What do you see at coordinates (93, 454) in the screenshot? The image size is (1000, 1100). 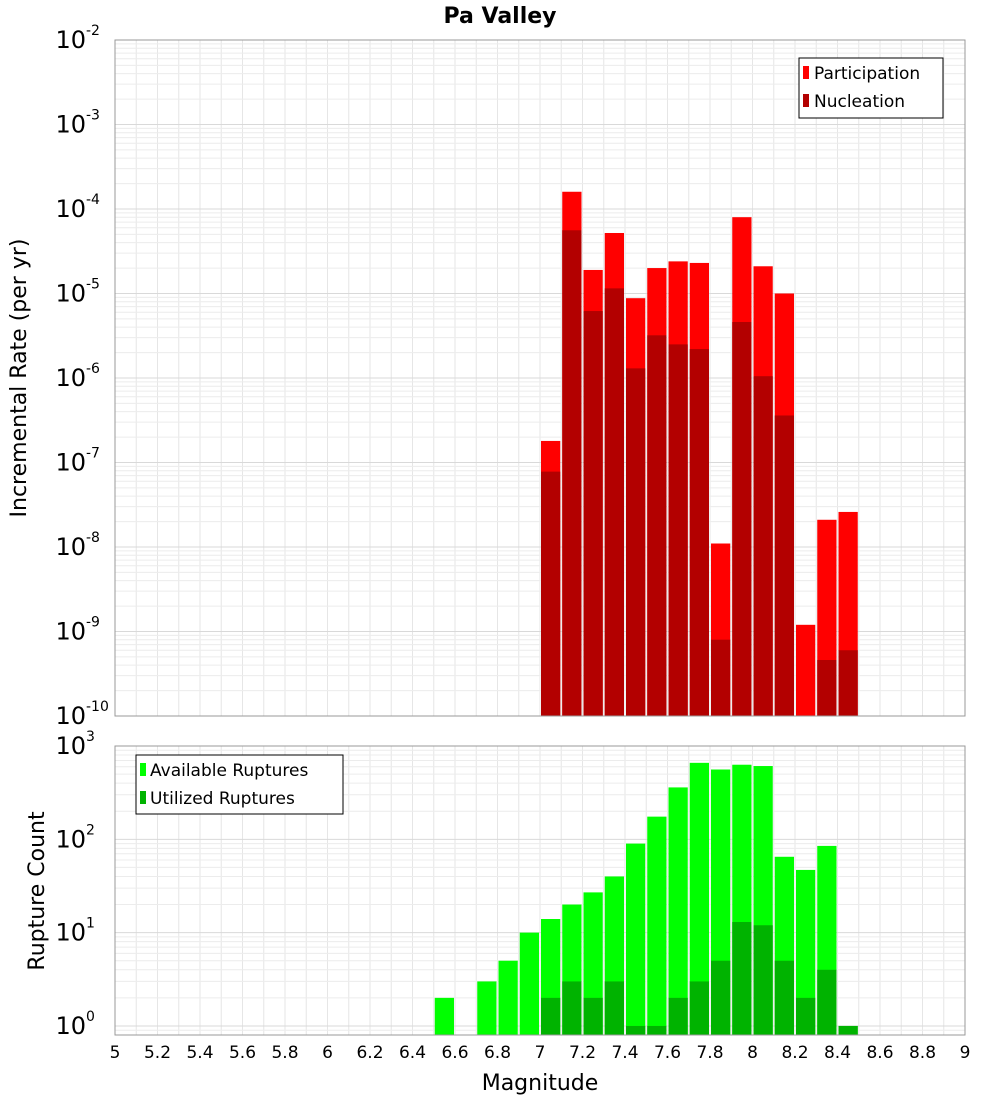 I see `top-y-tick-exponent: -7` at bounding box center [93, 454].